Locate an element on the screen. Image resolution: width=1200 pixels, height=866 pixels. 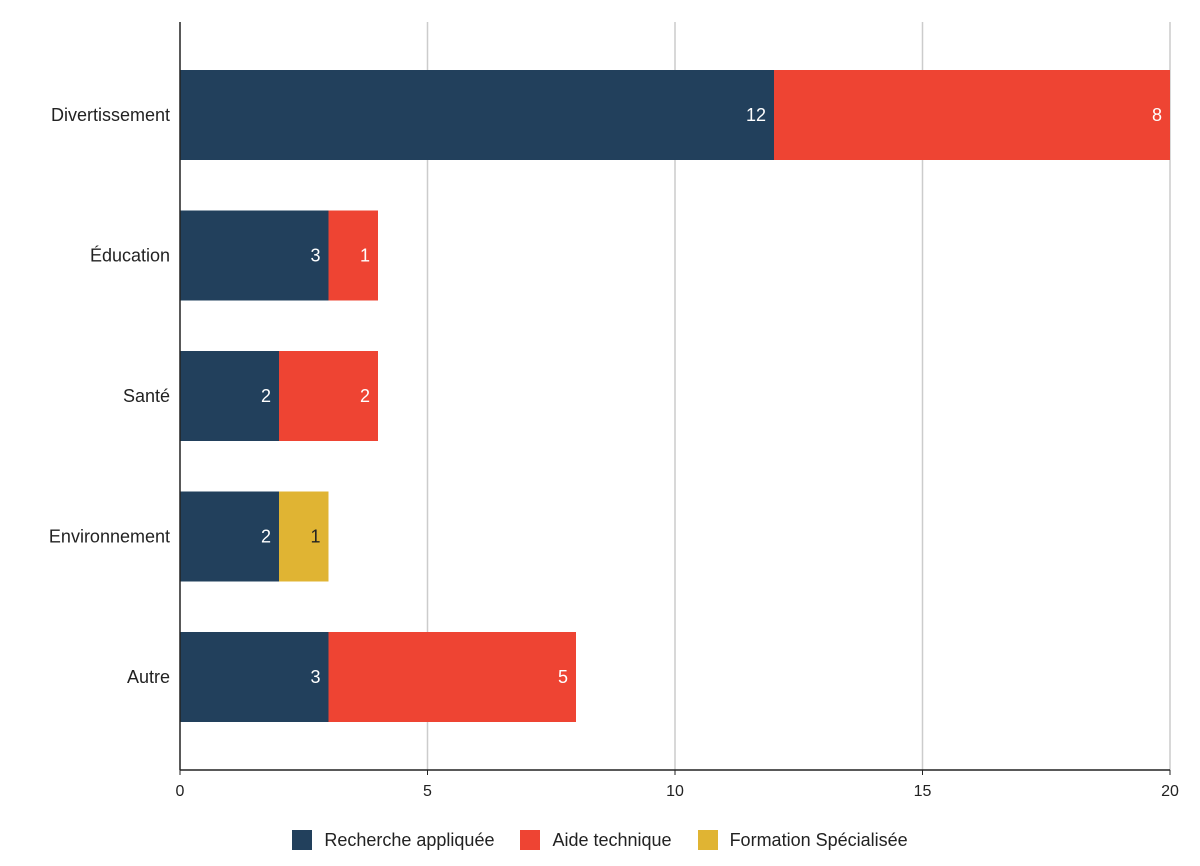
category-label: Environnement is located at coordinates (109, 537).